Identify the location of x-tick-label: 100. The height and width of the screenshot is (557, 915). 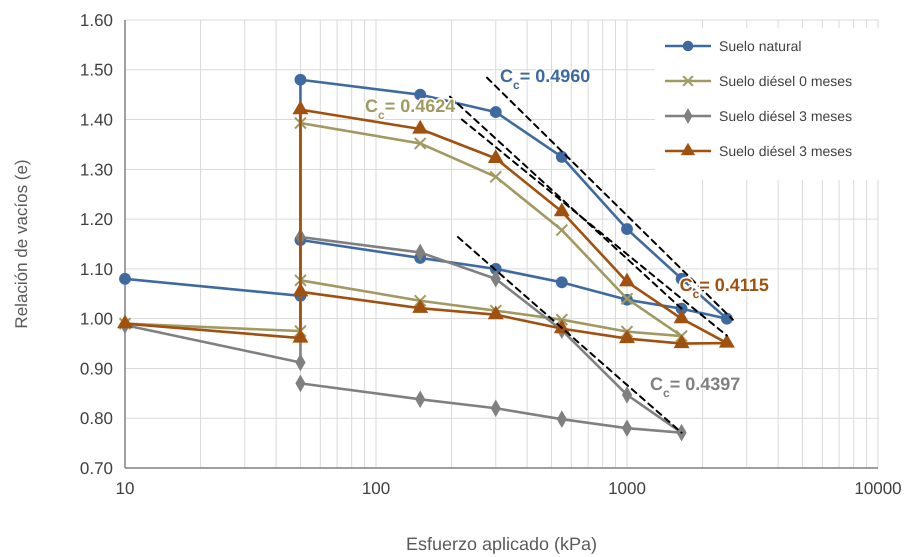
(376, 488).